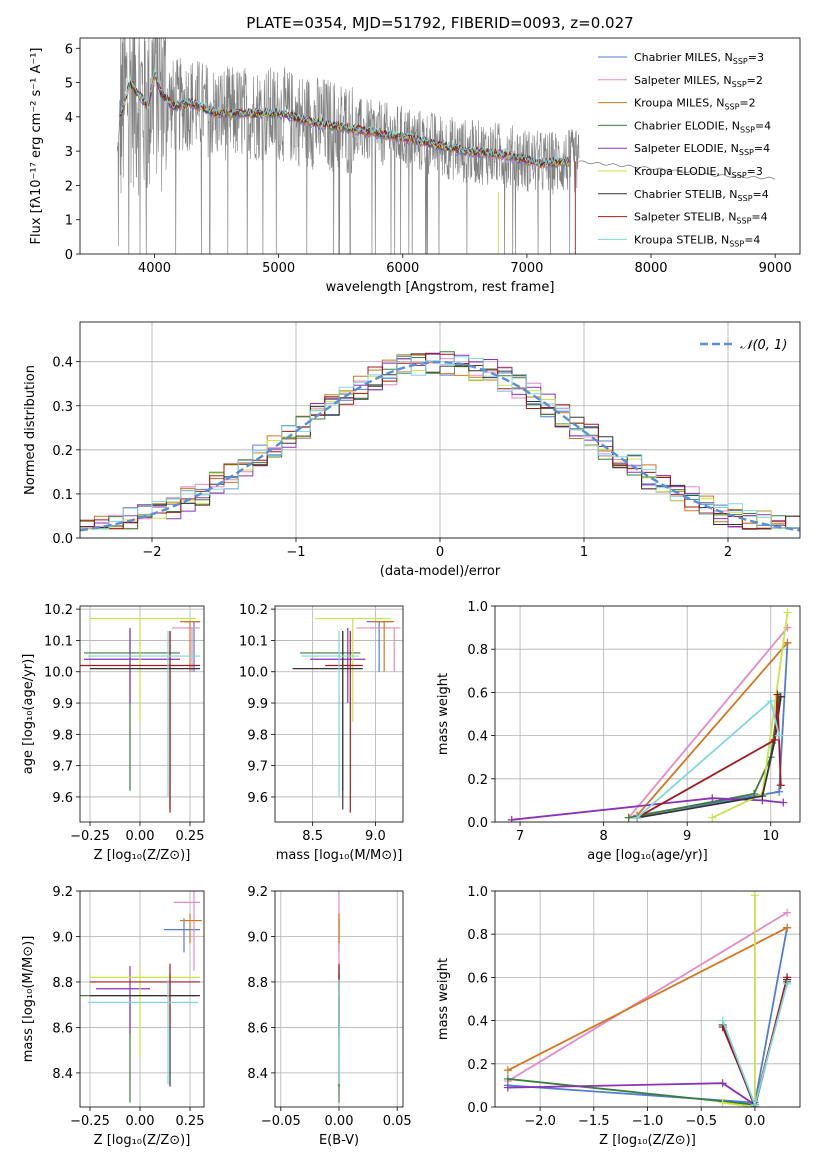  Describe the element at coordinates (477, 607) in the screenshot. I see `y-tick-label: 1.0` at that location.